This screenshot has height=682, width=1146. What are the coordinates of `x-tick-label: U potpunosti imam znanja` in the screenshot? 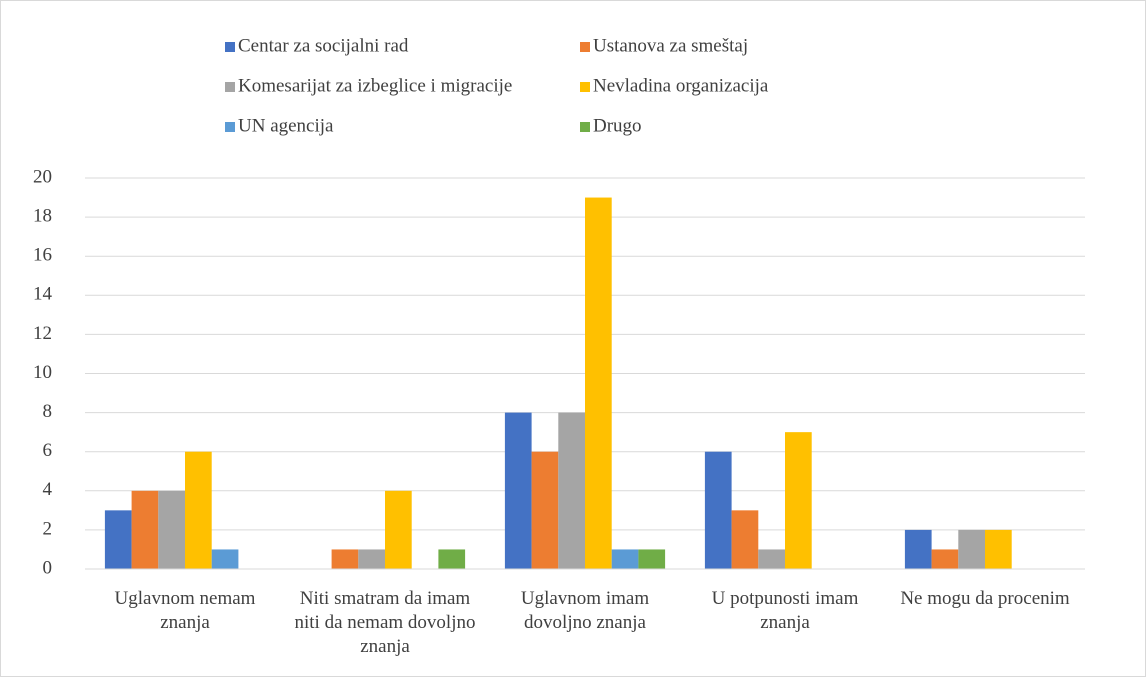 It's located at (785, 610).